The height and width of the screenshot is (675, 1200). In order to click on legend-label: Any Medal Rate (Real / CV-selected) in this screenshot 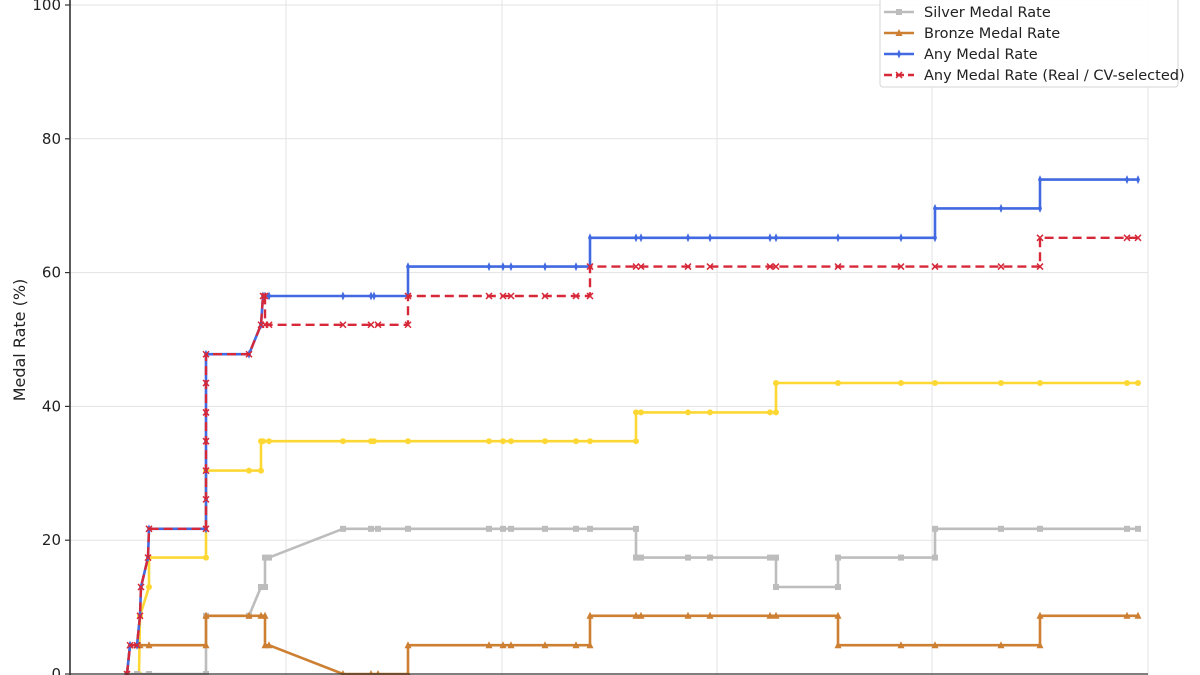, I will do `click(1054, 76)`.